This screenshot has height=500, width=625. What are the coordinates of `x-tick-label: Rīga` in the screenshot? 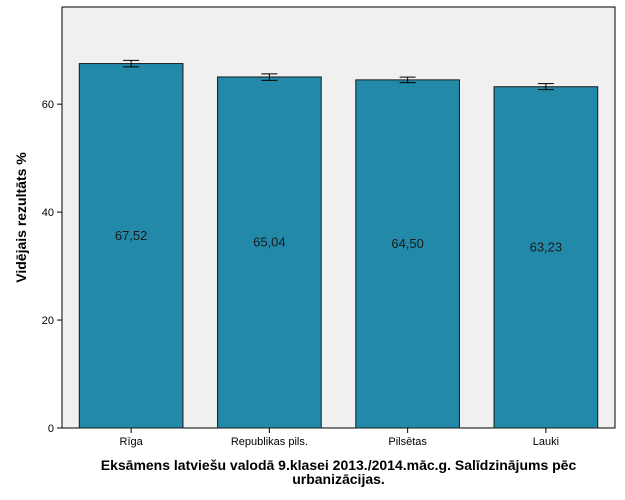 It's located at (132, 442).